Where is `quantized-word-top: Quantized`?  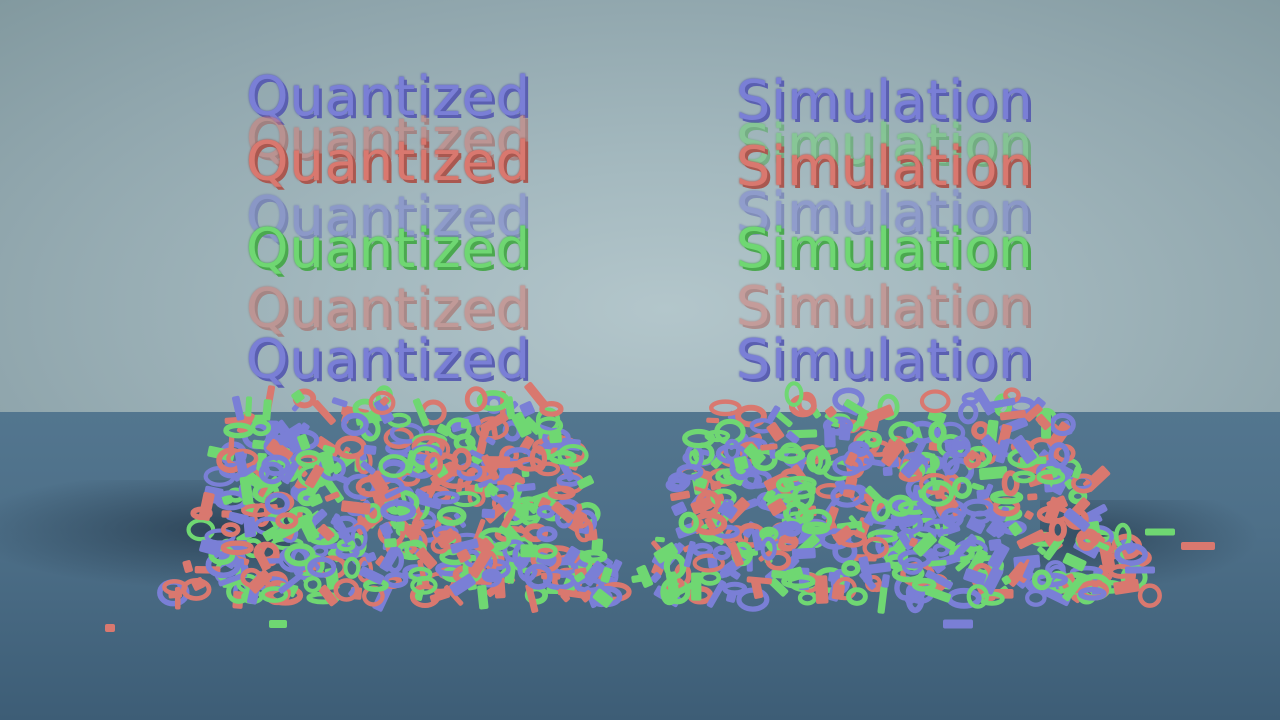
quantized-word-top: Quantized is located at coordinates (389, 96).